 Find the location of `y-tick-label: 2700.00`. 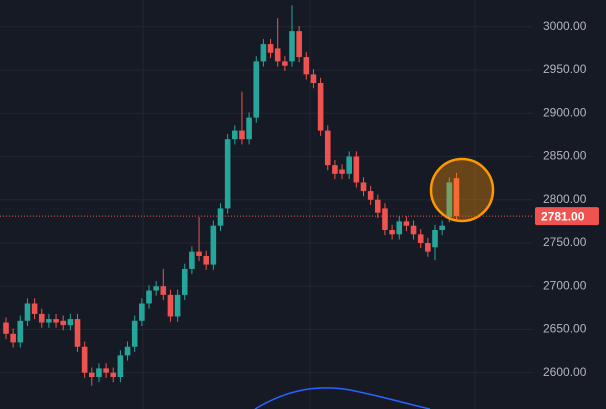

y-tick-label: 2700.00 is located at coordinates (565, 285).